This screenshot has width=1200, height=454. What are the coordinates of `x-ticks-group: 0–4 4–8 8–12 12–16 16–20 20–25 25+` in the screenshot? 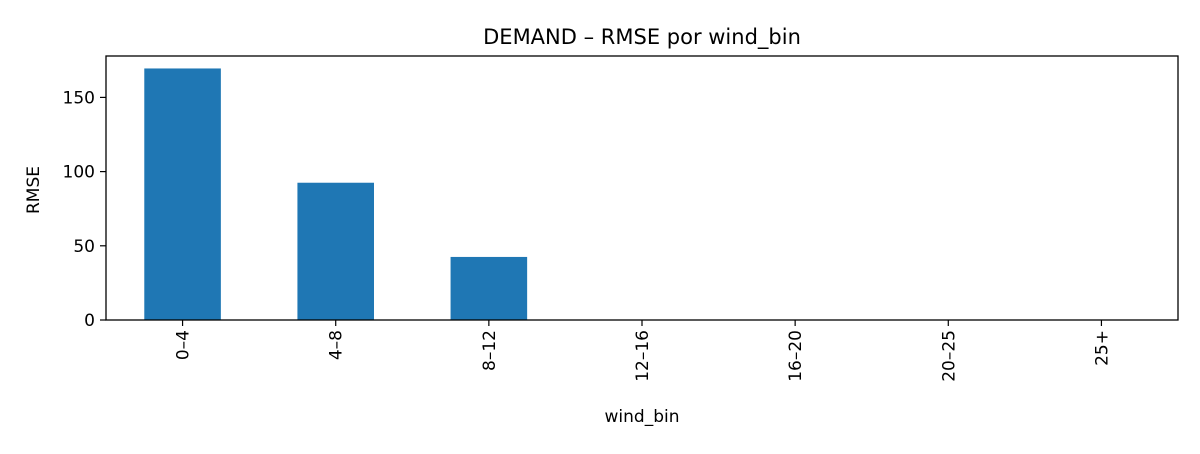 It's located at (643, 351).